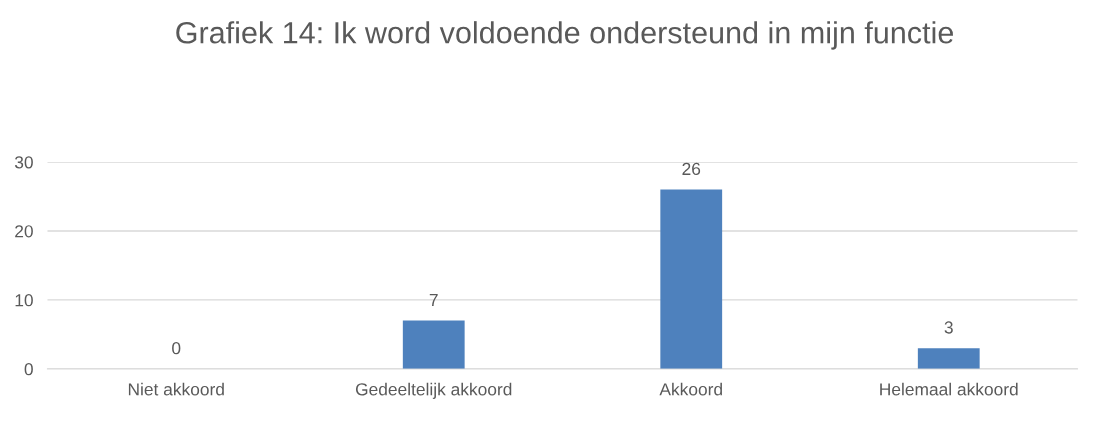  Describe the element at coordinates (691, 169) in the screenshot. I see `data-label: 26` at that location.